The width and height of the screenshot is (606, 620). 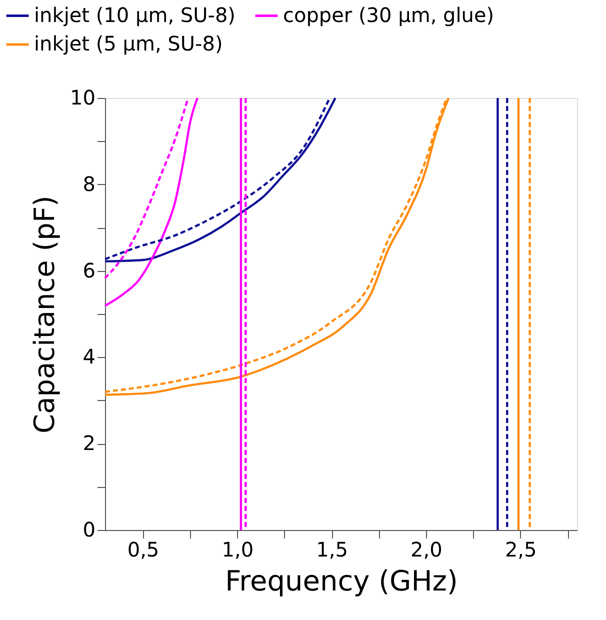 I want to click on x-tick-label: 2,0, so click(x=426, y=550).